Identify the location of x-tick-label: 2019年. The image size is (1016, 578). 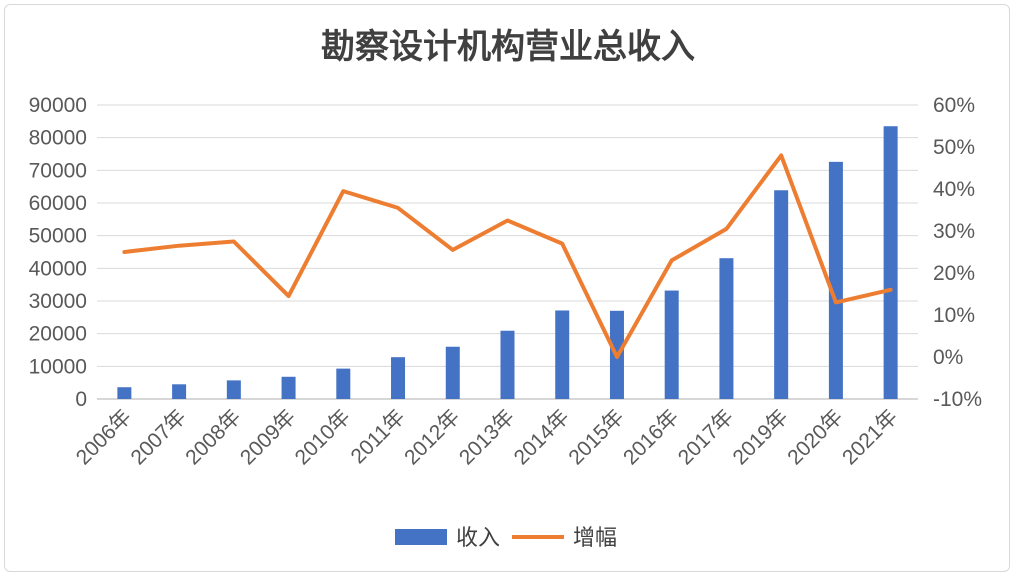
(761, 437).